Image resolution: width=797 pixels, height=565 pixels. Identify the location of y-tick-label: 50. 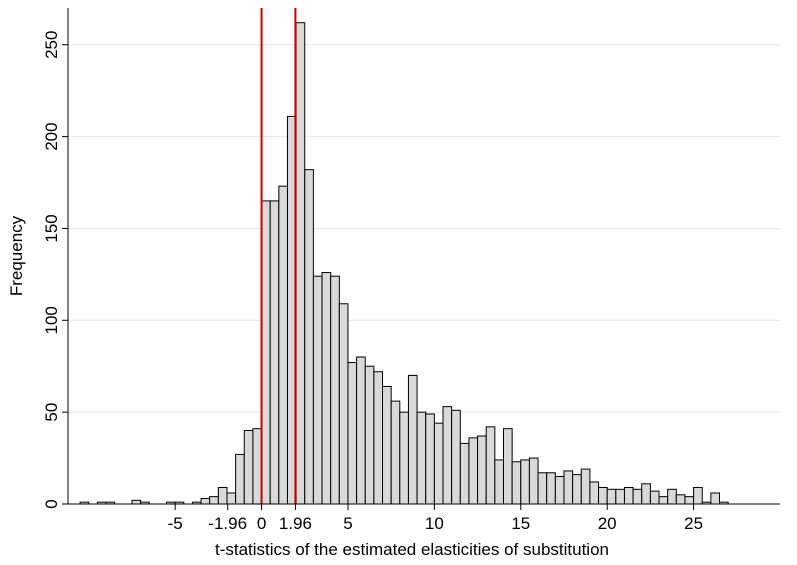
(51, 412).